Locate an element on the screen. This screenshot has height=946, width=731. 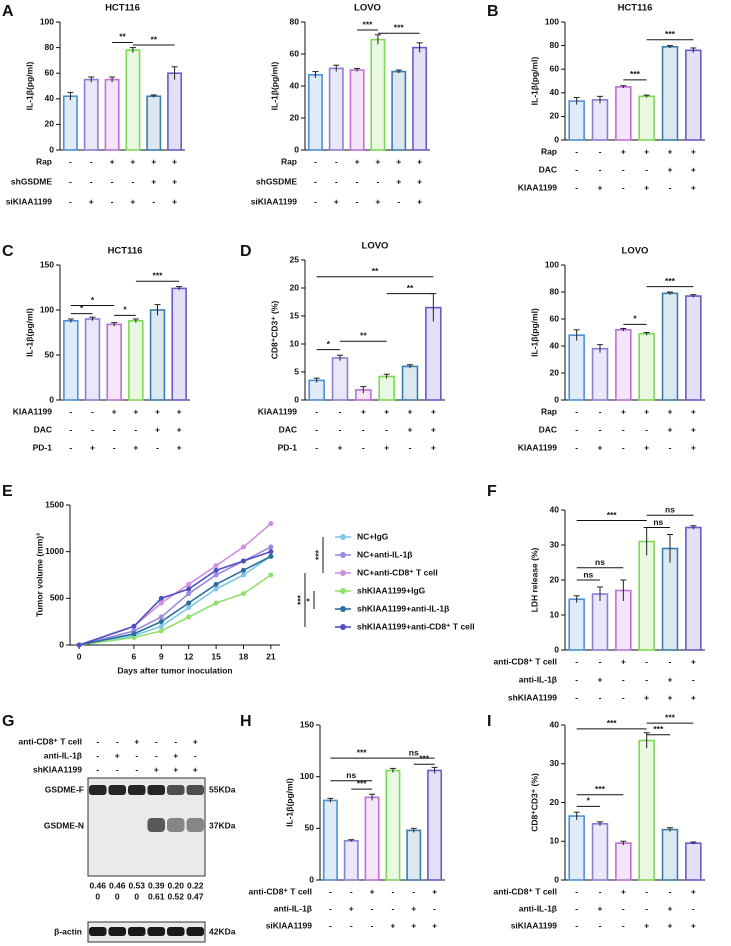
condition-label: siKIAA1199 is located at coordinates (29, 201).